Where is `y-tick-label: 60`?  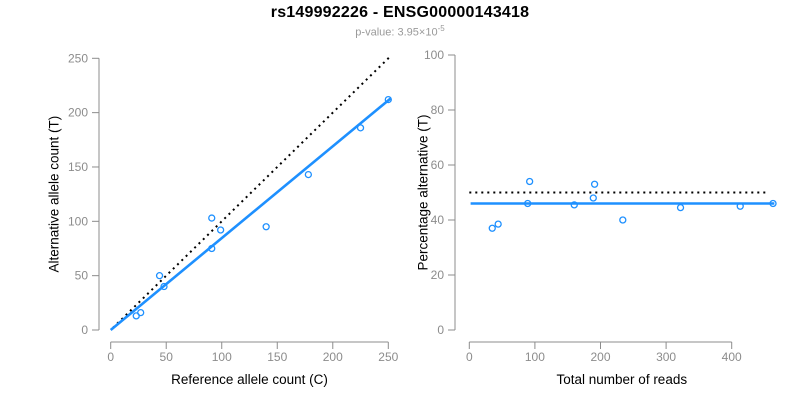 y-tick-label: 60 is located at coordinates (438, 165).